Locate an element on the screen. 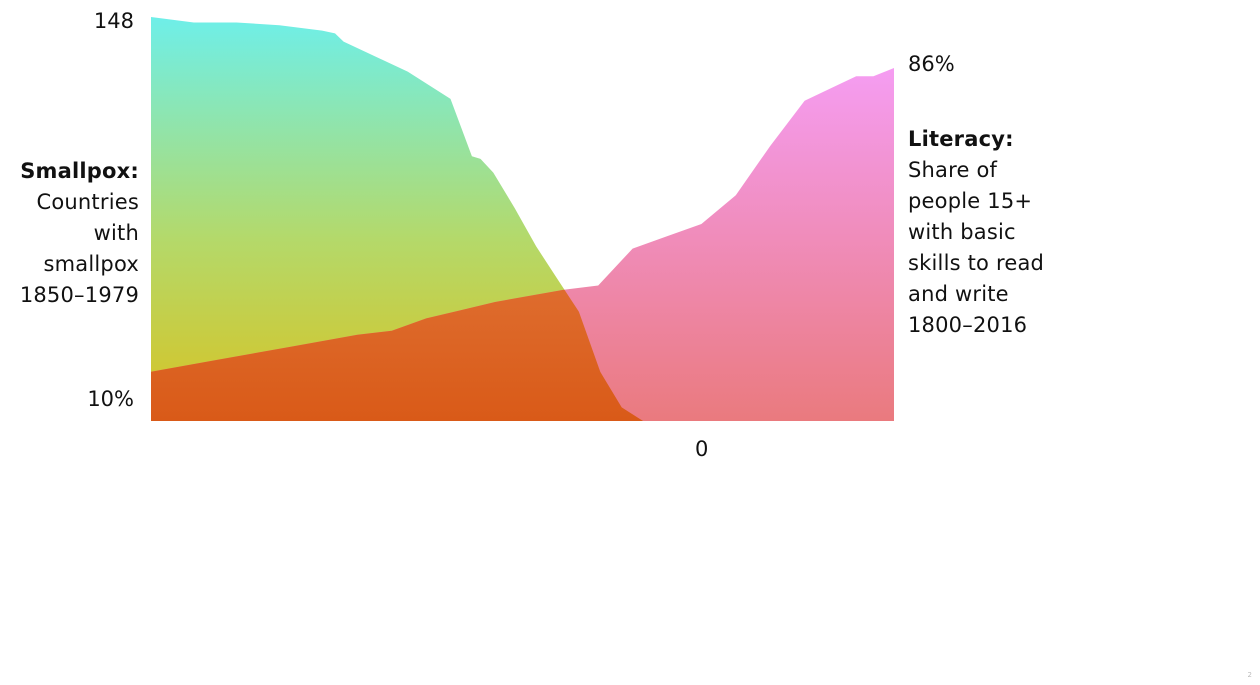 Image resolution: width=1260 pixels, height=685 pixels. smallpox-y-tick-top: 148 is located at coordinates (113, 21).